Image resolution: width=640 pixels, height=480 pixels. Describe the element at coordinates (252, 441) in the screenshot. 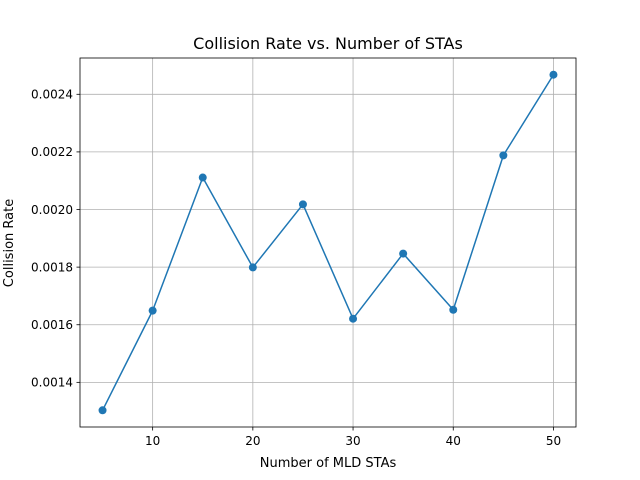

I see `x-tick-label: 20` at that location.